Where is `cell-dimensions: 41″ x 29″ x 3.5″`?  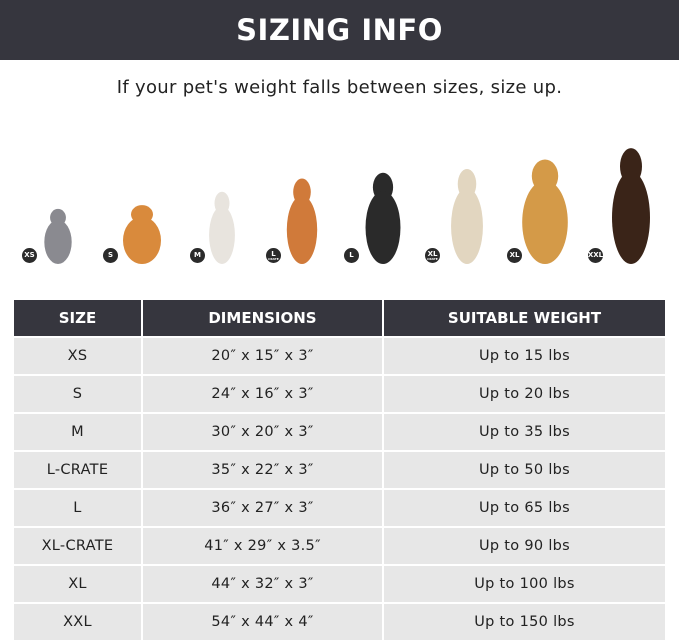
cell-dimensions: 41″ x 29″ x 3.5″ is located at coordinates (263, 545).